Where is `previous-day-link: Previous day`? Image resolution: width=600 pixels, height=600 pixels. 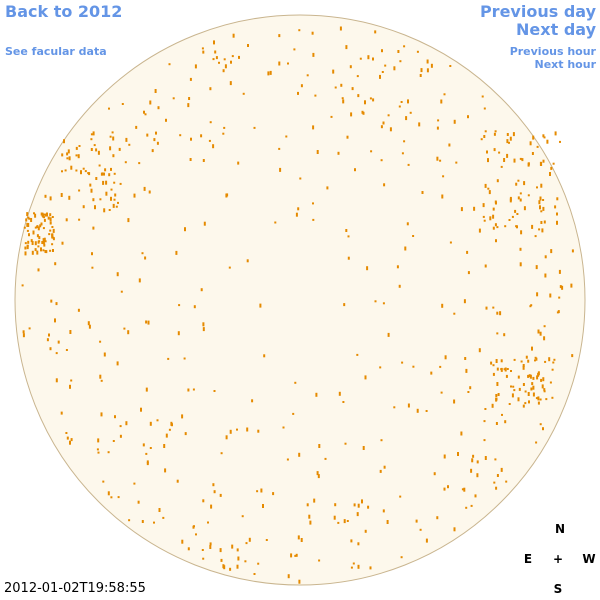
previous-day-link: Previous day is located at coordinates (537, 11).